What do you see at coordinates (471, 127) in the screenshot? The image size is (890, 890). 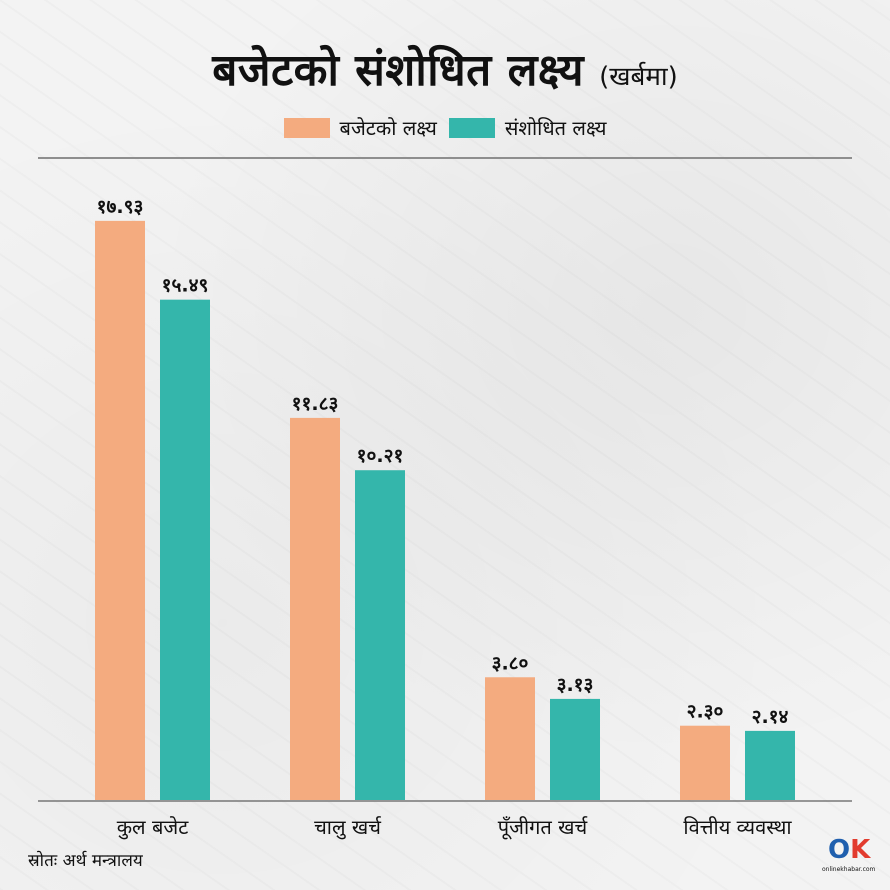 I see `legend-swatch-revised` at bounding box center [471, 127].